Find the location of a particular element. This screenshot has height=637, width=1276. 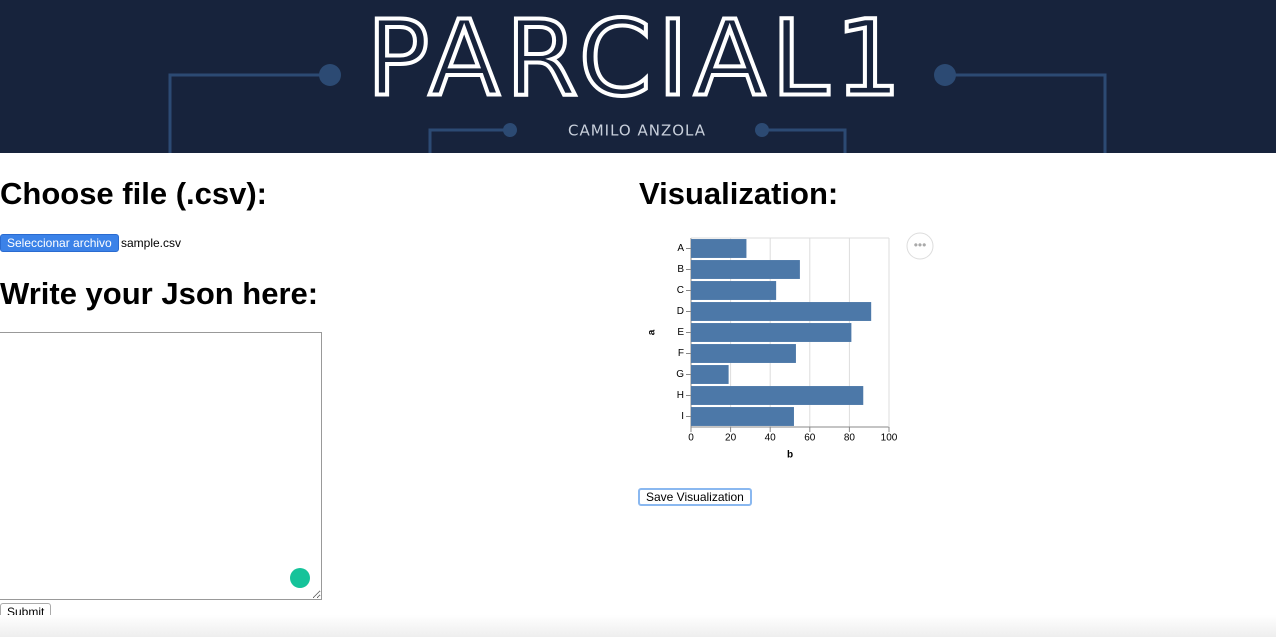

y-tick-label: D is located at coordinates (680, 311).